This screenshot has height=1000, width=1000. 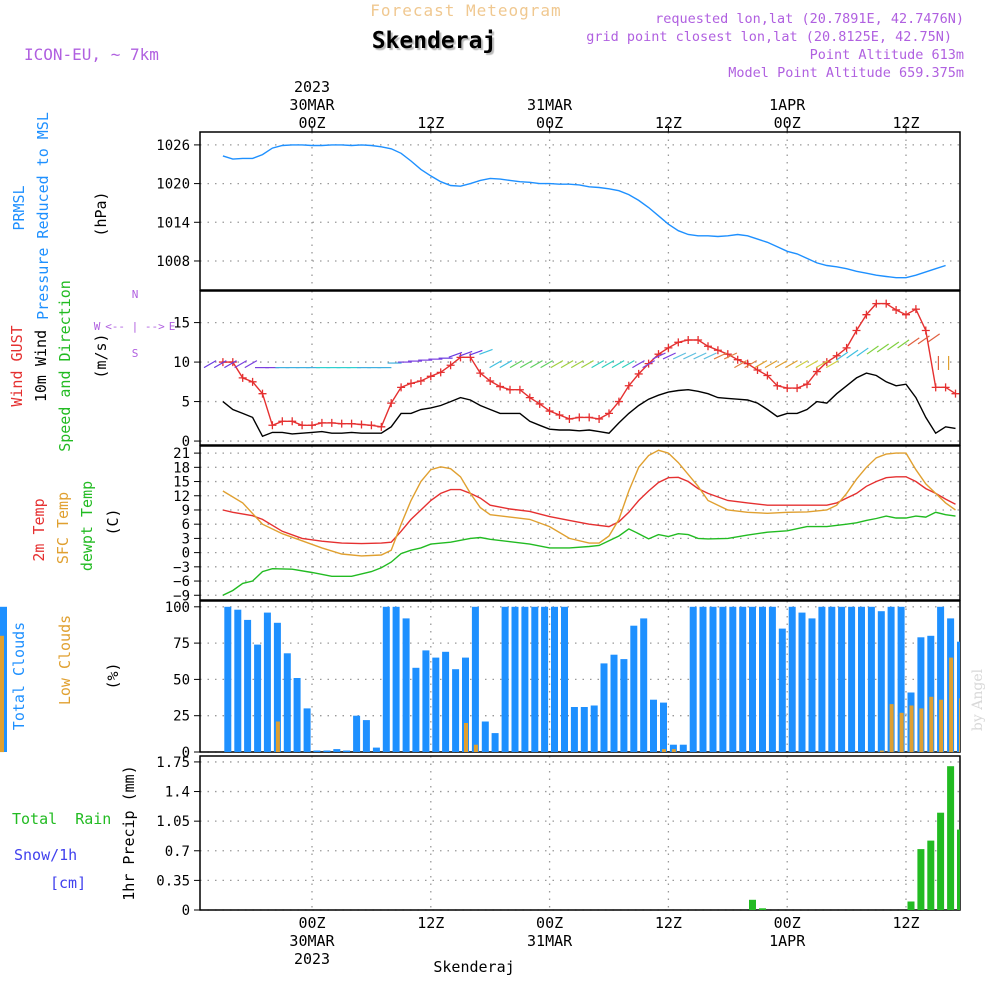 I want to click on compass-e: E, so click(x=172, y=326).